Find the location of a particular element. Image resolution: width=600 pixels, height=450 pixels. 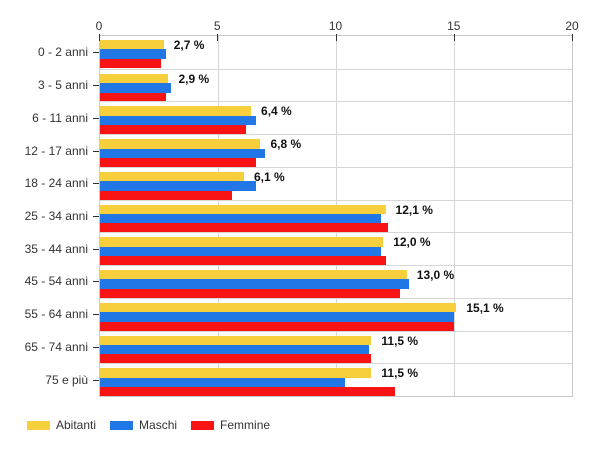

category-label: 75 e più is located at coordinates (66, 379).